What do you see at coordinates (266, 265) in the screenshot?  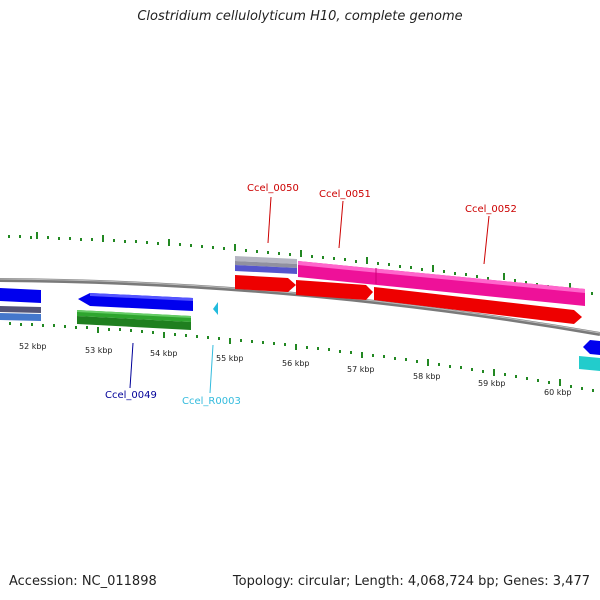 I see `gene-ccel-0050-feature` at bounding box center [266, 265].